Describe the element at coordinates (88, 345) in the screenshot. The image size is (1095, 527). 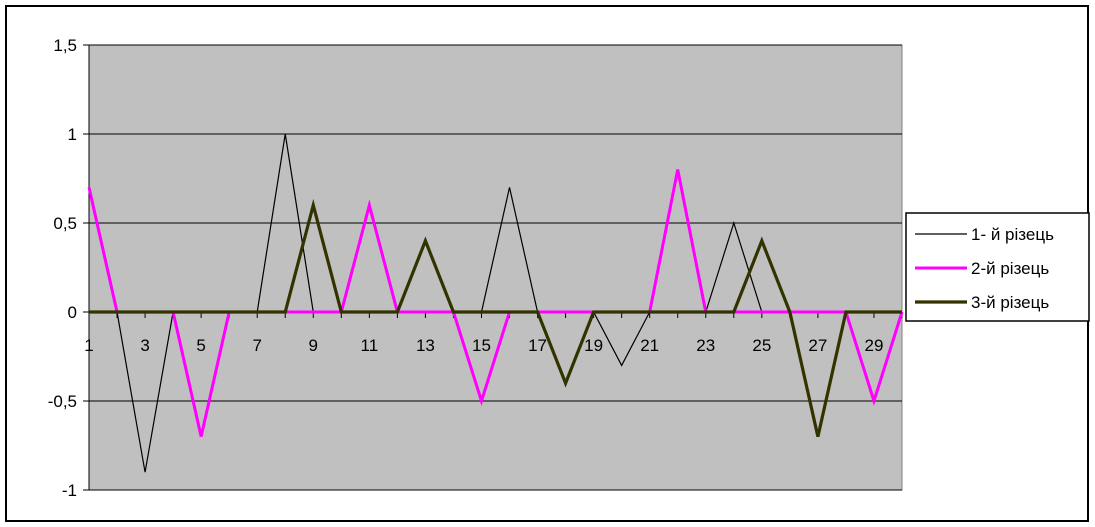
I see `x-tick-label: 1` at that location.